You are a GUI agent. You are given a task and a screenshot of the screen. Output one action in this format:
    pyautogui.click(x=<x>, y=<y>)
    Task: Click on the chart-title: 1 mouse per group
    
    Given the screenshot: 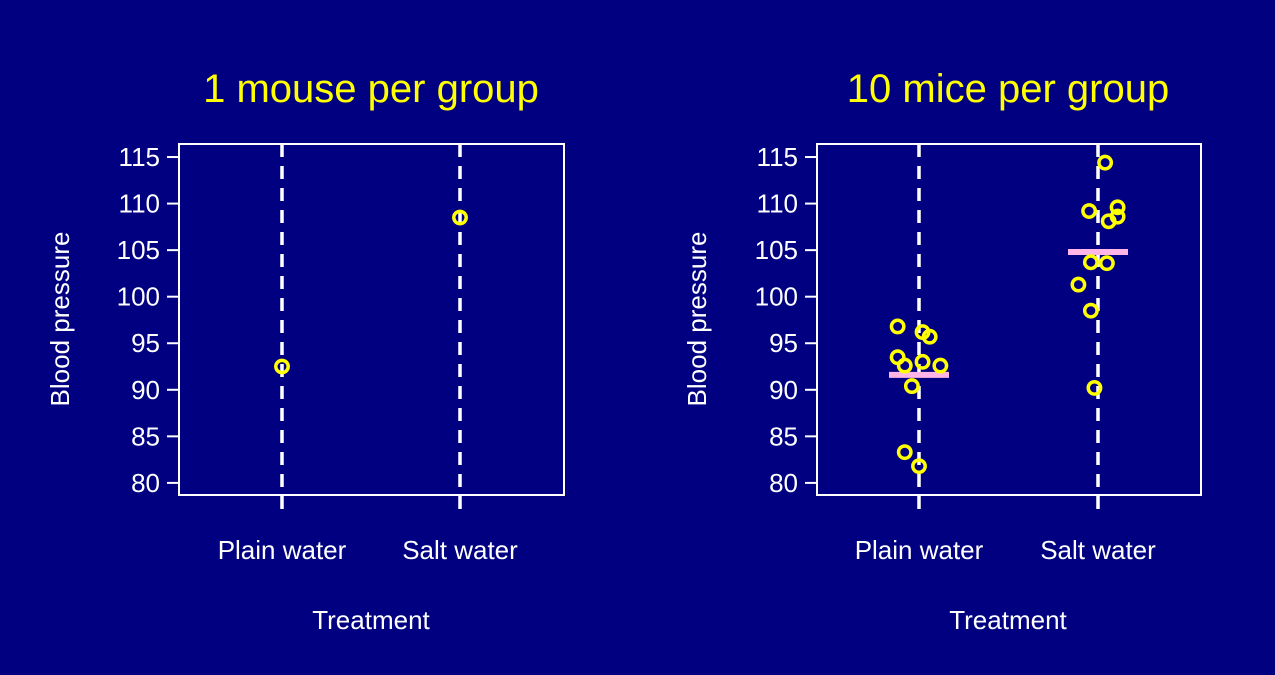 What is the action you would take?
    pyautogui.click(x=371, y=89)
    